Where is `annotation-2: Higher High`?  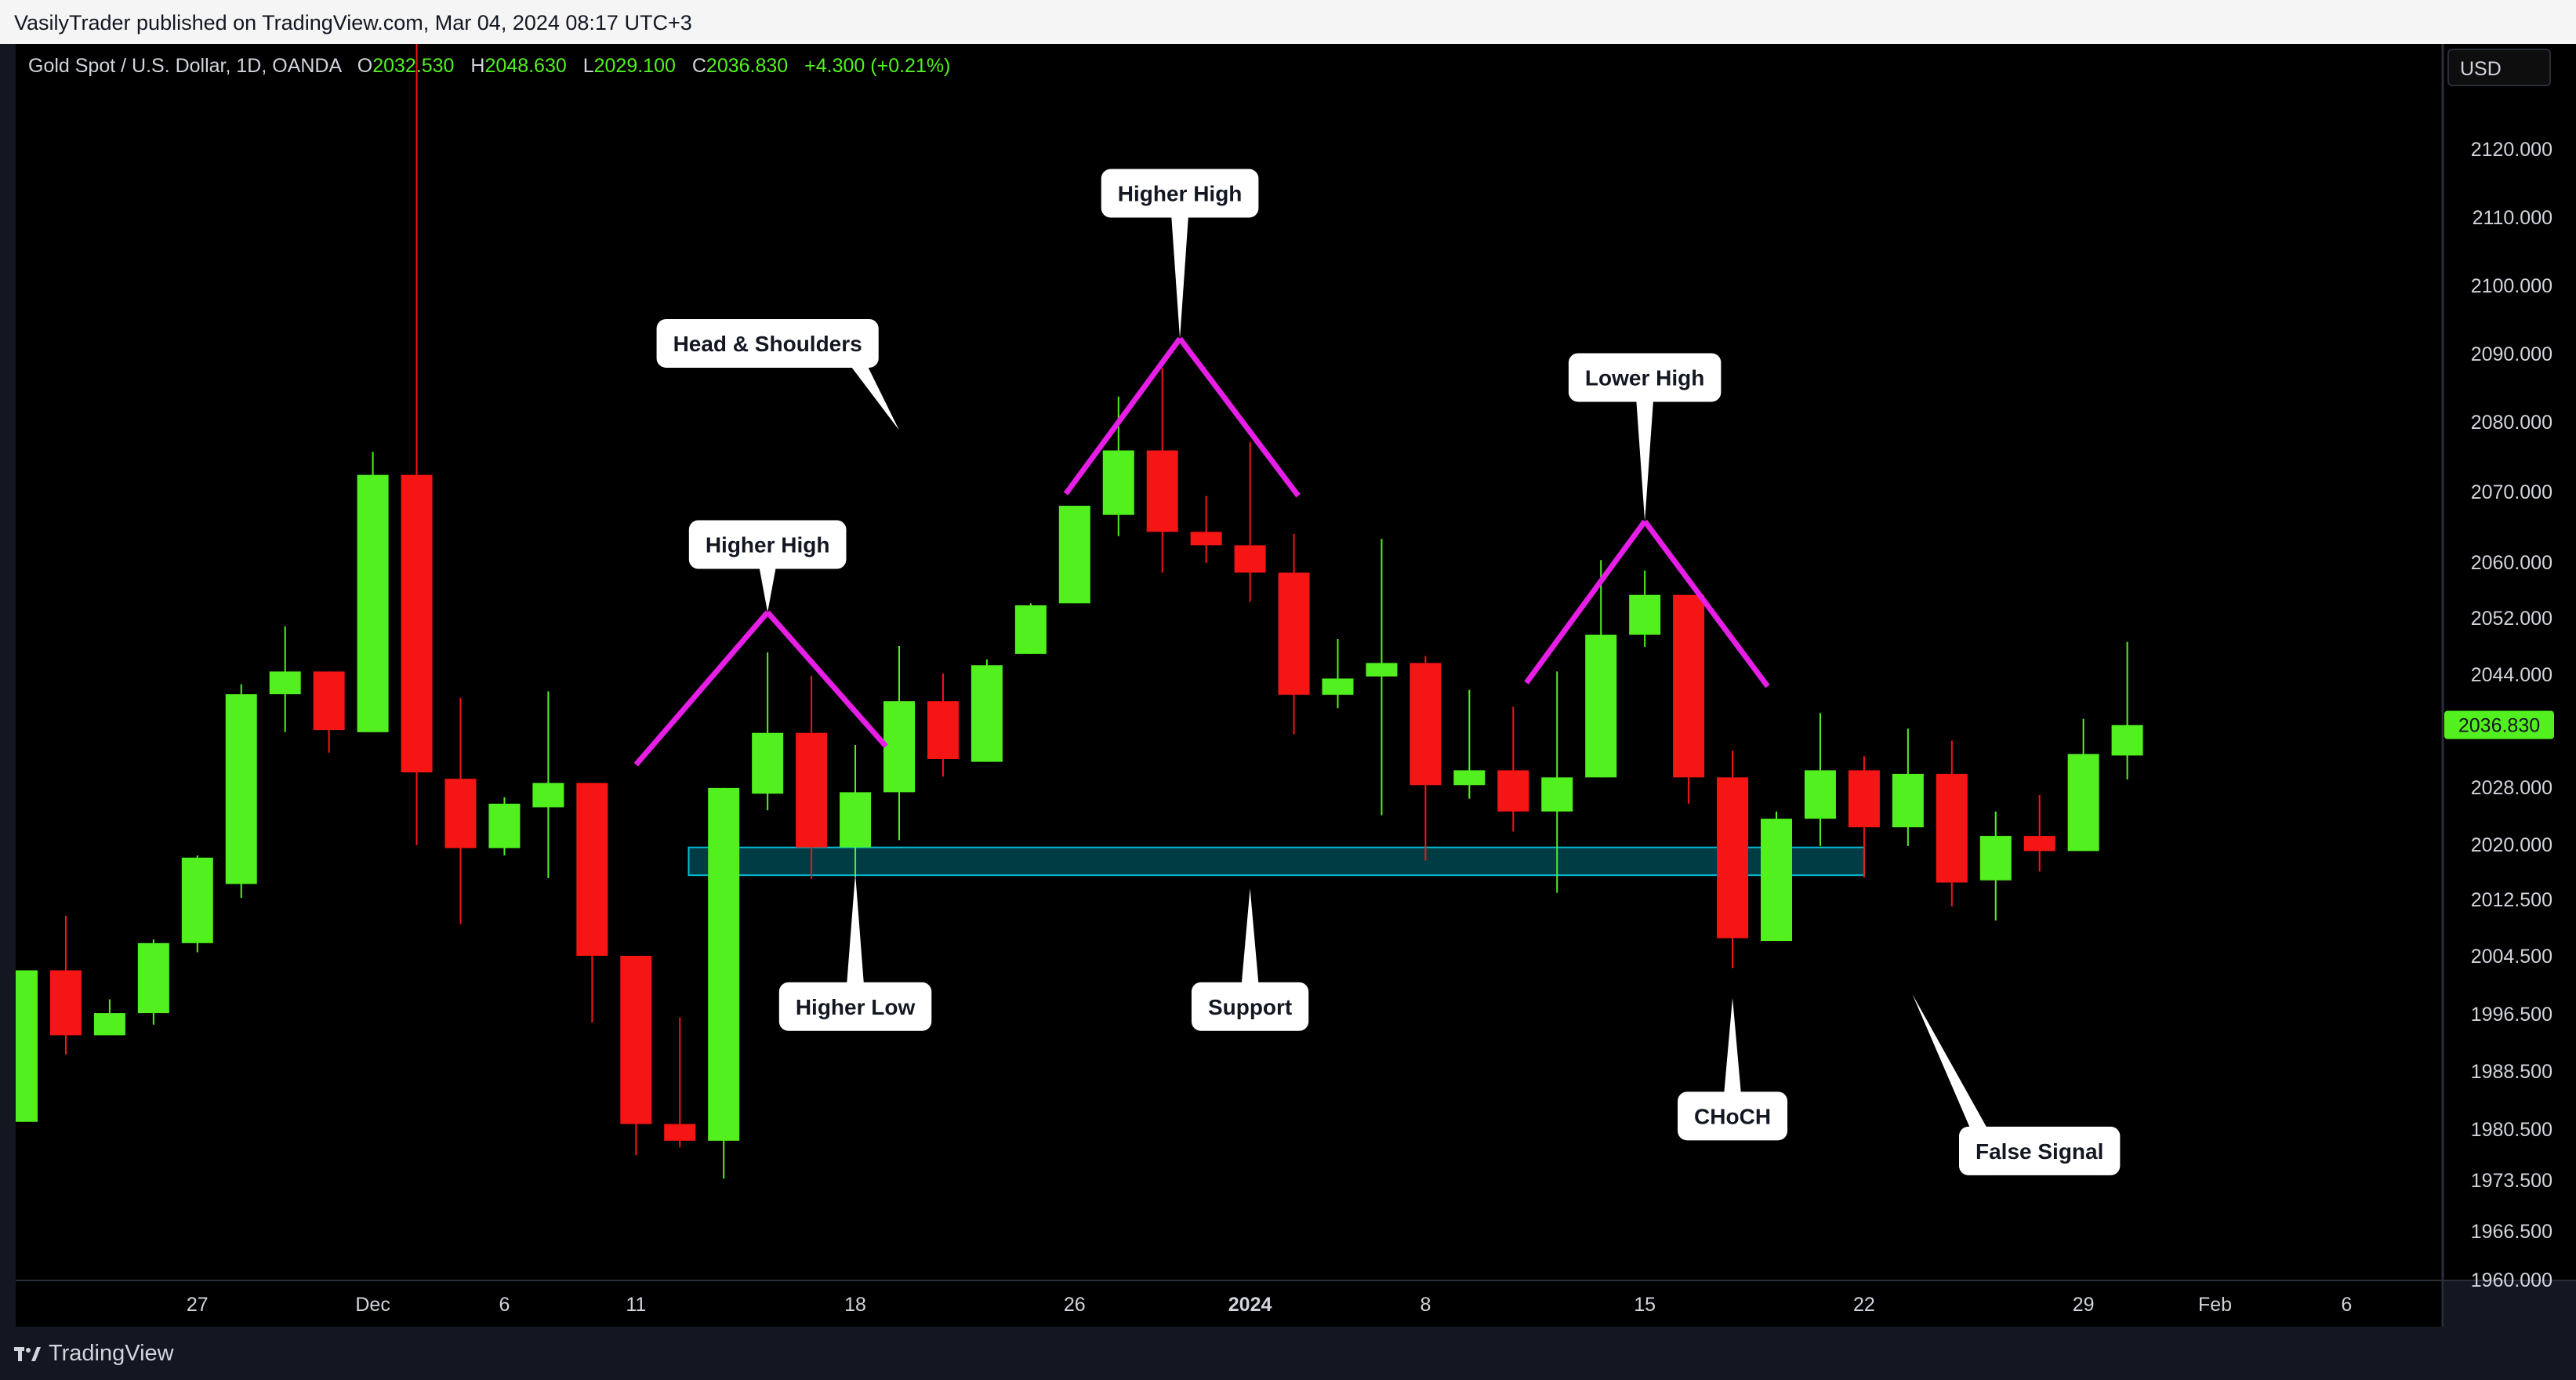
annotation-2: Higher High is located at coordinates (1180, 254).